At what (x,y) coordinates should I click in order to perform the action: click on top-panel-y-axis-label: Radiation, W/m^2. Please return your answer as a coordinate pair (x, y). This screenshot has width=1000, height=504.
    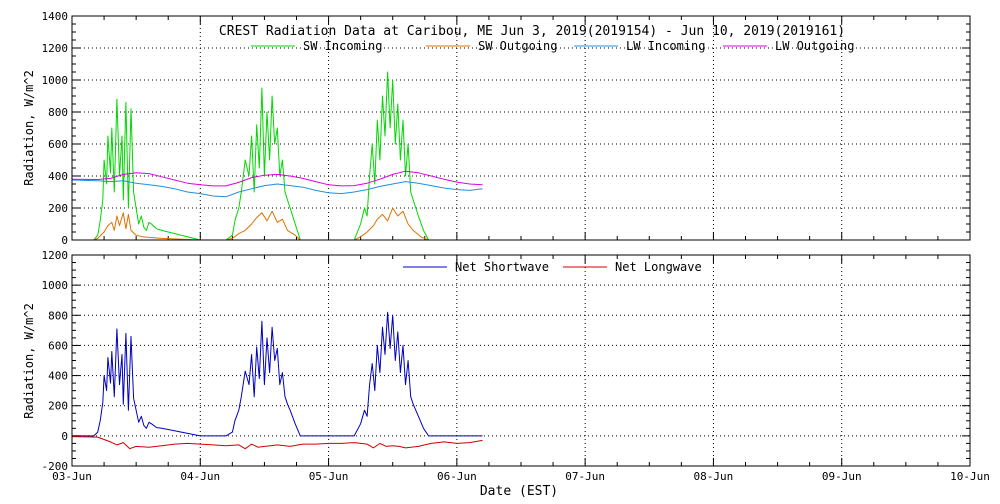
    Looking at the image, I should click on (29, 128).